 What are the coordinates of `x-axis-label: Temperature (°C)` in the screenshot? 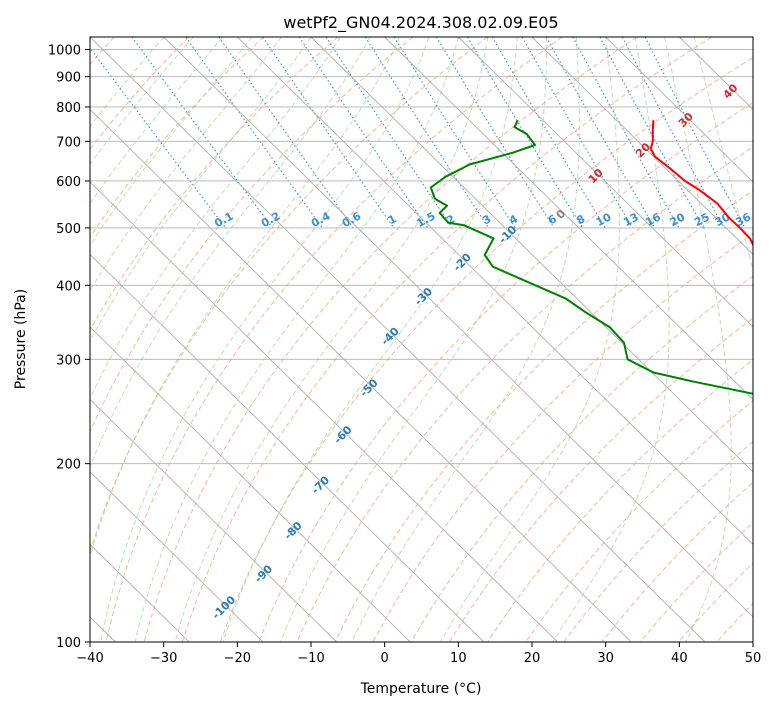 It's located at (421, 689).